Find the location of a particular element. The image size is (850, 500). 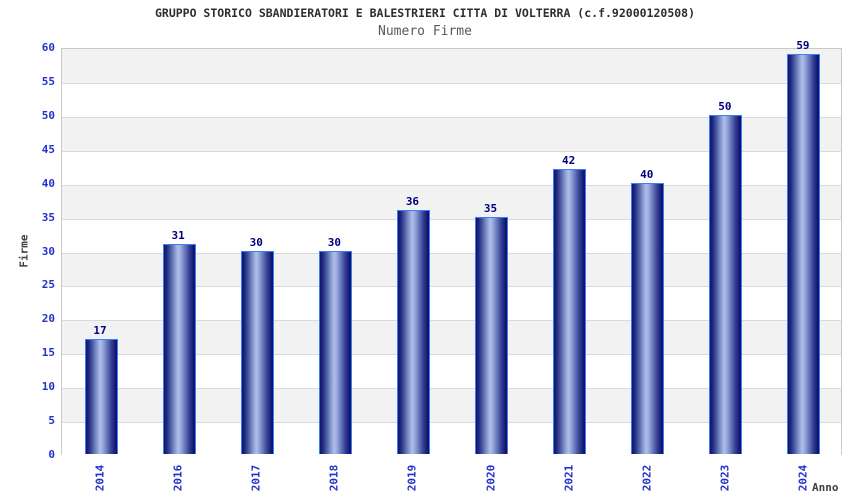

bar-value-label: 40 is located at coordinates (647, 174).